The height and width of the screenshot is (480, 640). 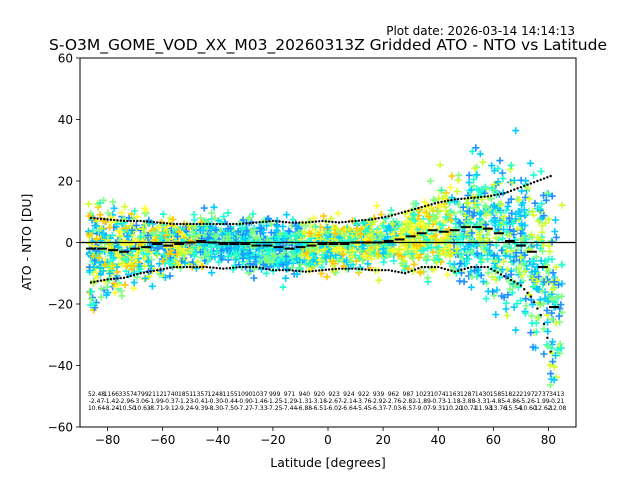 I want to click on bin-annotation: -3.18, so click(x=319, y=401).